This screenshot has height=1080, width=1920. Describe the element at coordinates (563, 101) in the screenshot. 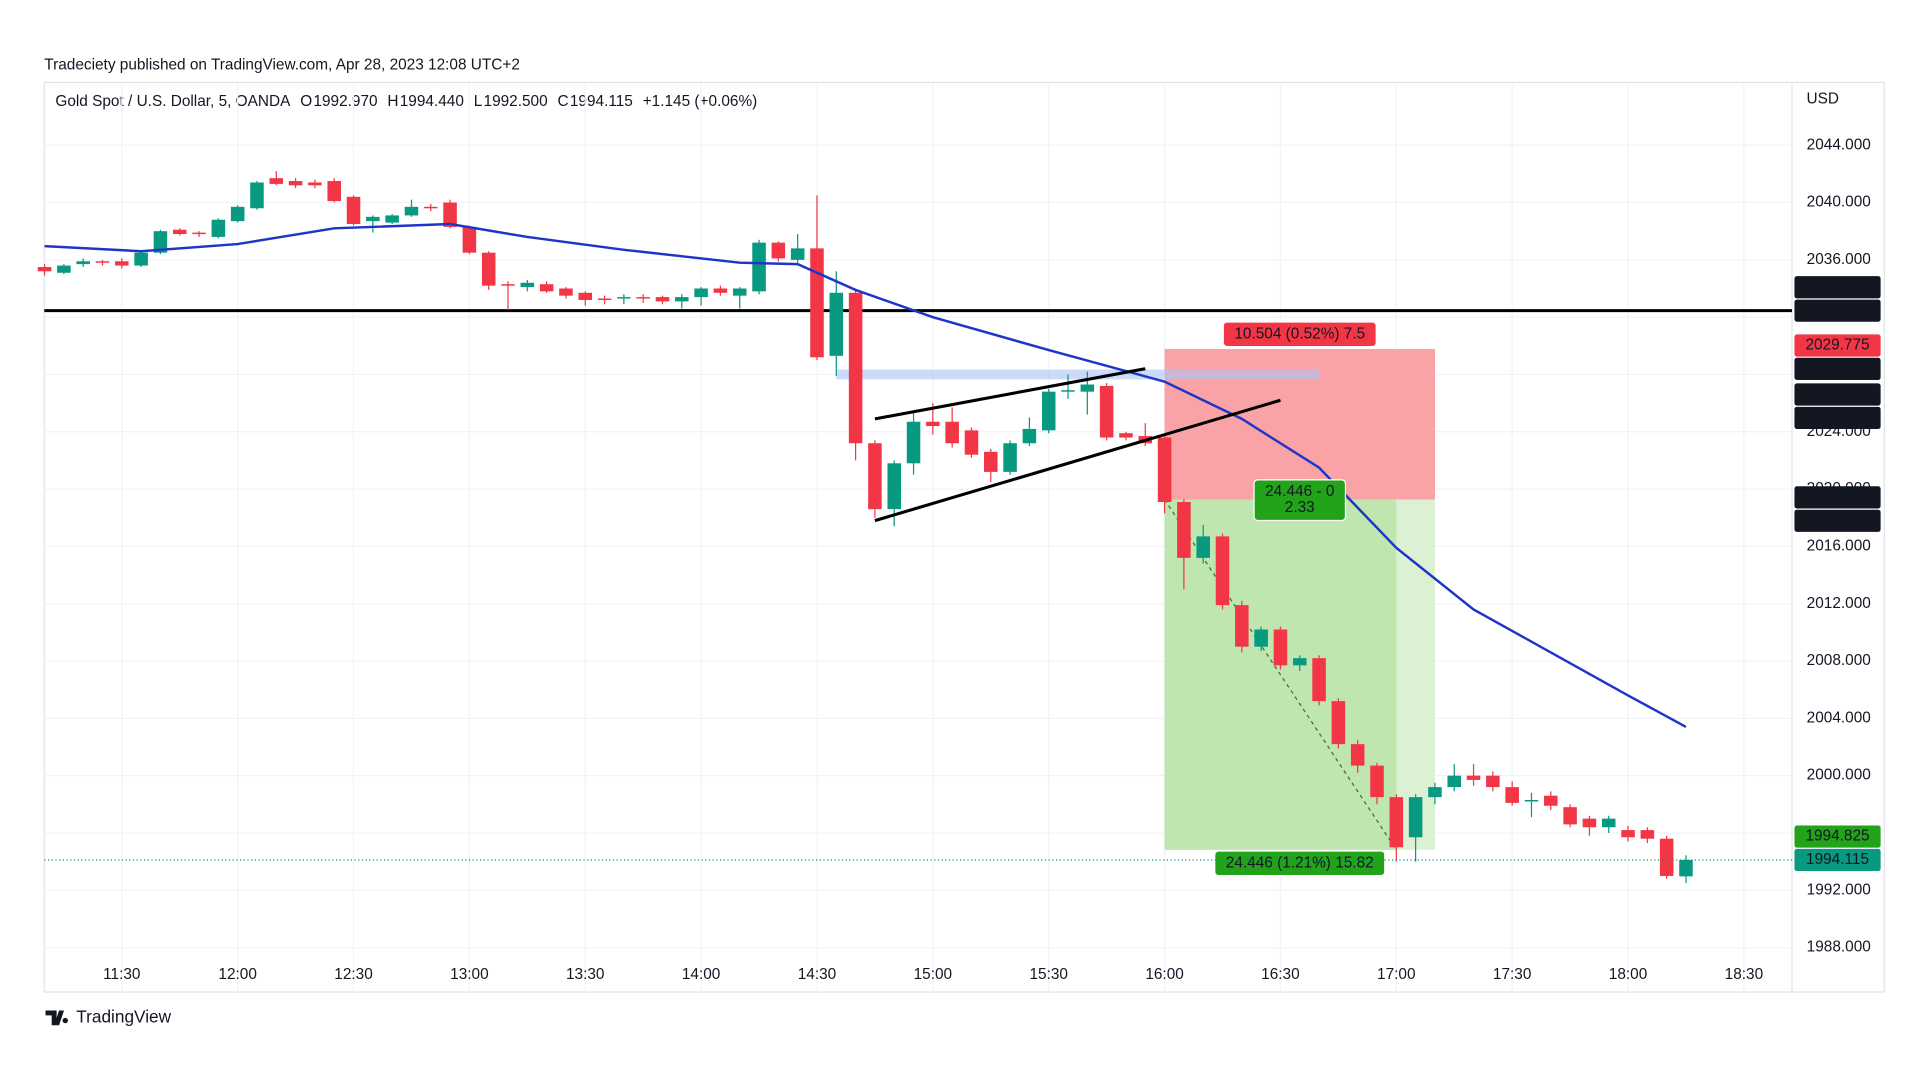

I see `legend-key: C` at that location.